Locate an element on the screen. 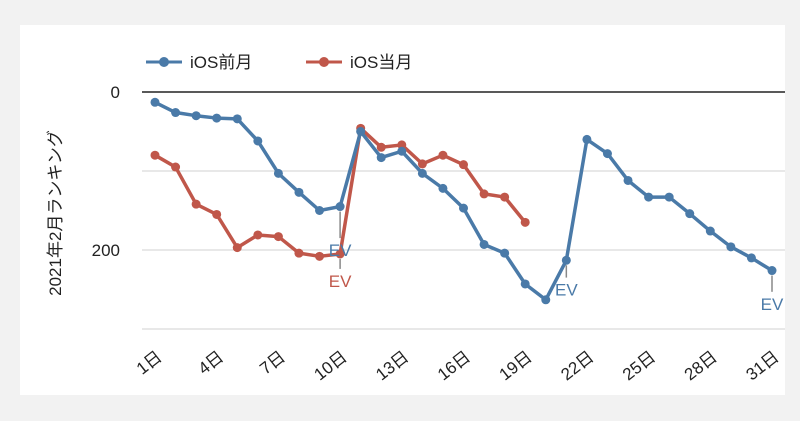 The image size is (800, 421). x-tick-label: 13日 is located at coordinates (392, 365).